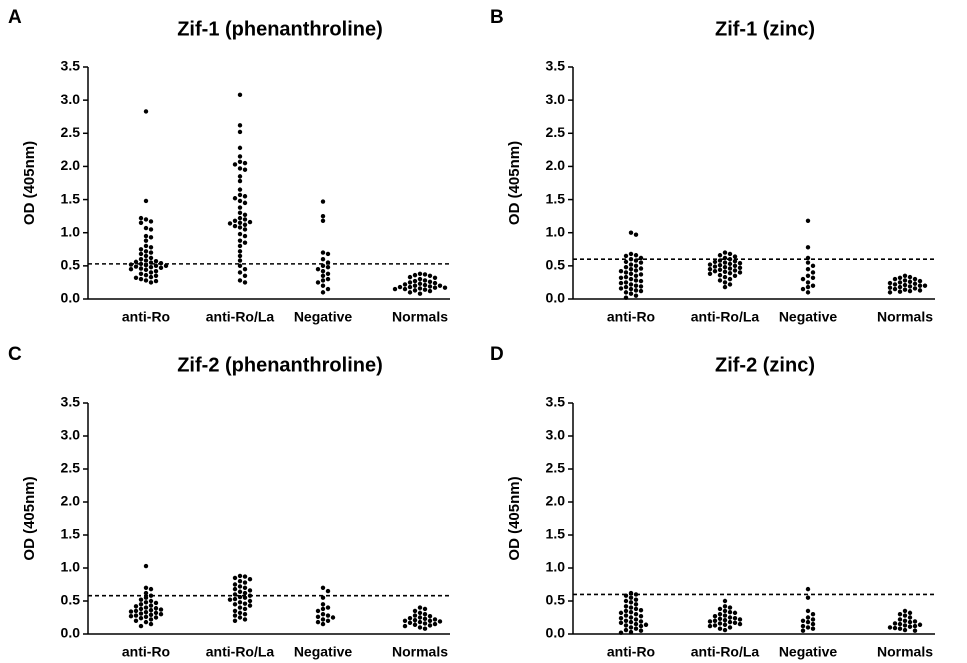 This screenshot has height=663, width=967. What do you see at coordinates (556, 501) in the screenshot?
I see `y-tick-label: 2.0` at bounding box center [556, 501].